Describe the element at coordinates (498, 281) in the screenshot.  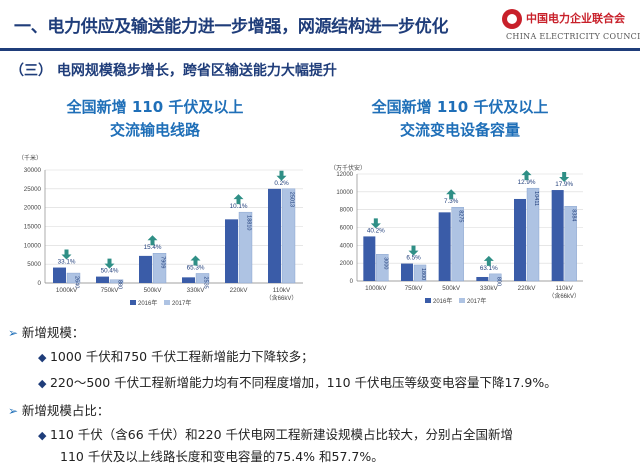
I see `bar-value-label: 800` at that location.